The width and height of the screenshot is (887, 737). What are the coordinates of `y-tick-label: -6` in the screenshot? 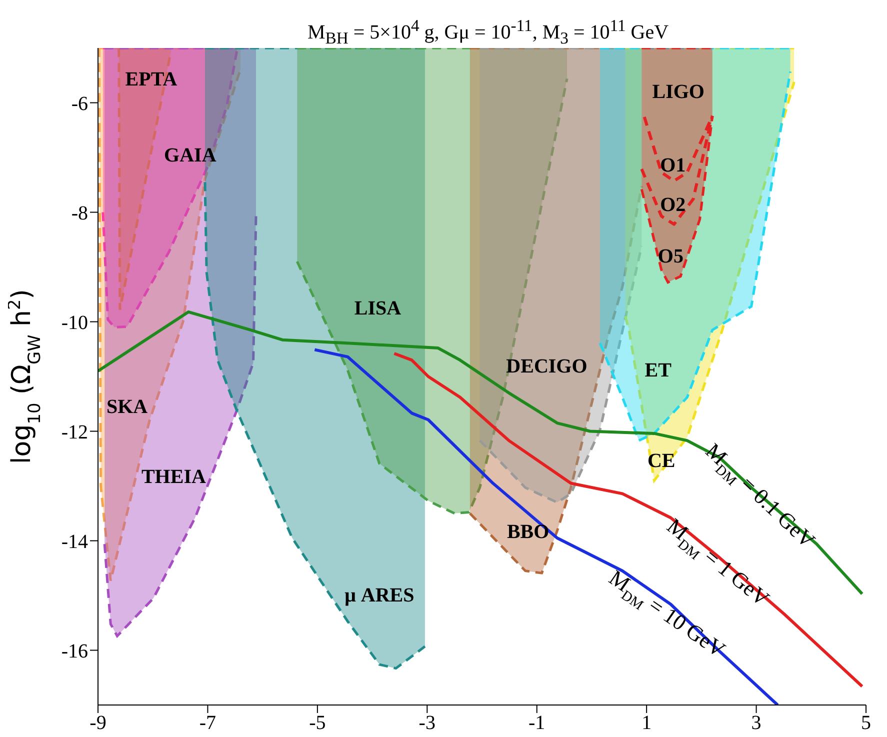 It's located at (79, 103).